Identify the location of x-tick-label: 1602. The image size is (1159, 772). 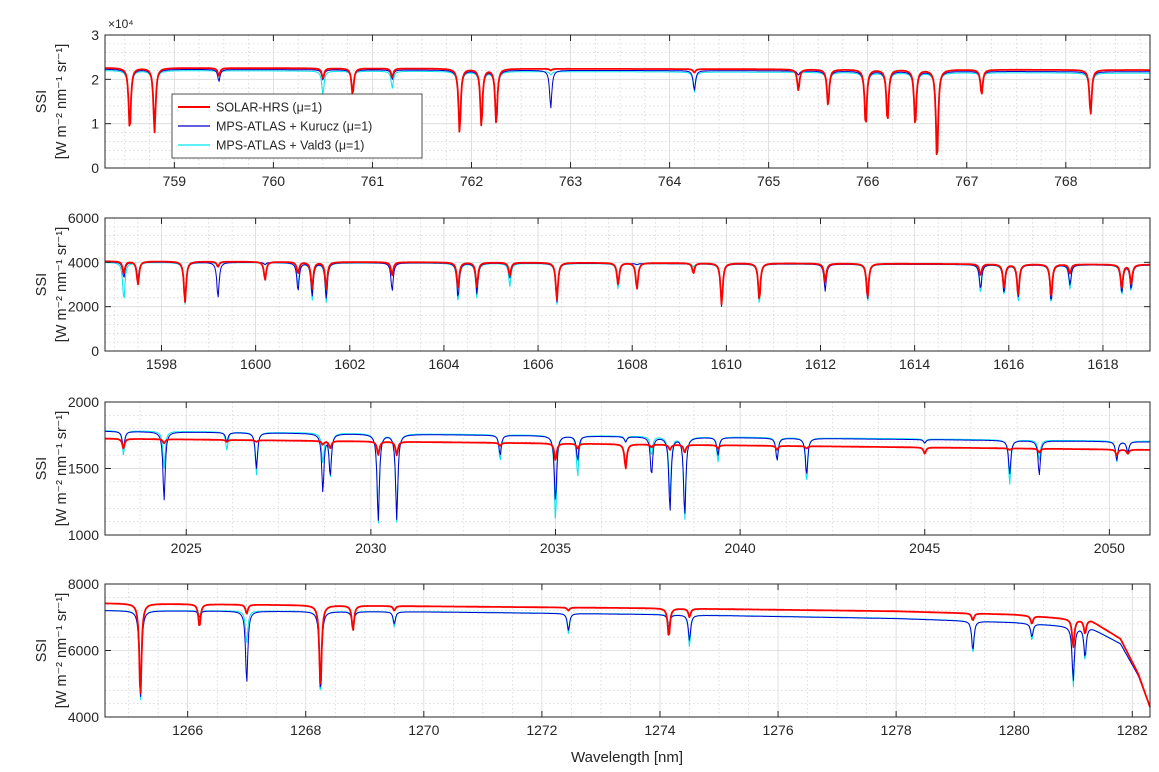
(349, 364).